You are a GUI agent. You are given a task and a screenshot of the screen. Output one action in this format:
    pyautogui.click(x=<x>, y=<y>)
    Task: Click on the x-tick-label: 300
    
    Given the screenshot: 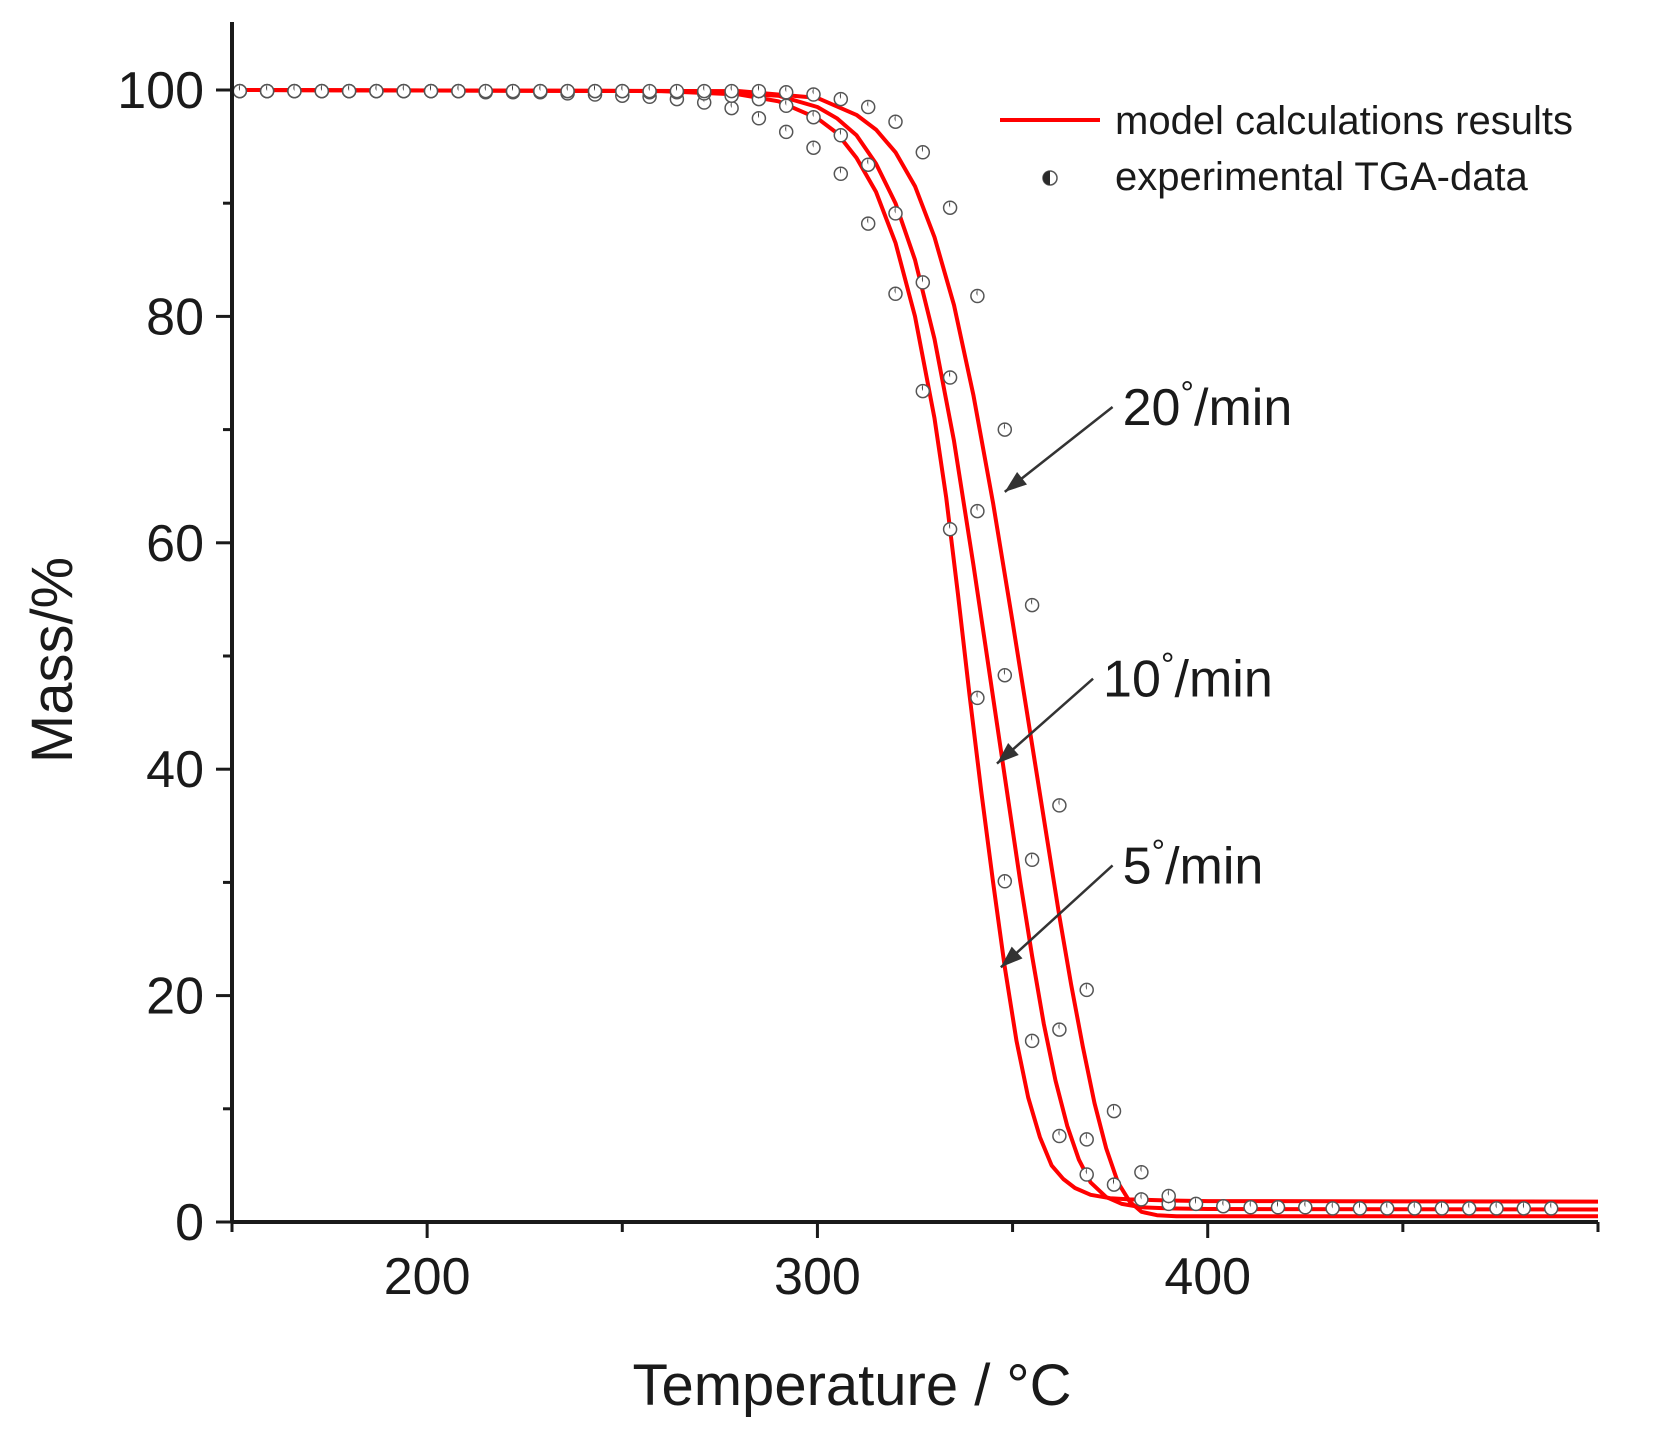 What is the action you would take?
    pyautogui.click(x=817, y=1277)
    